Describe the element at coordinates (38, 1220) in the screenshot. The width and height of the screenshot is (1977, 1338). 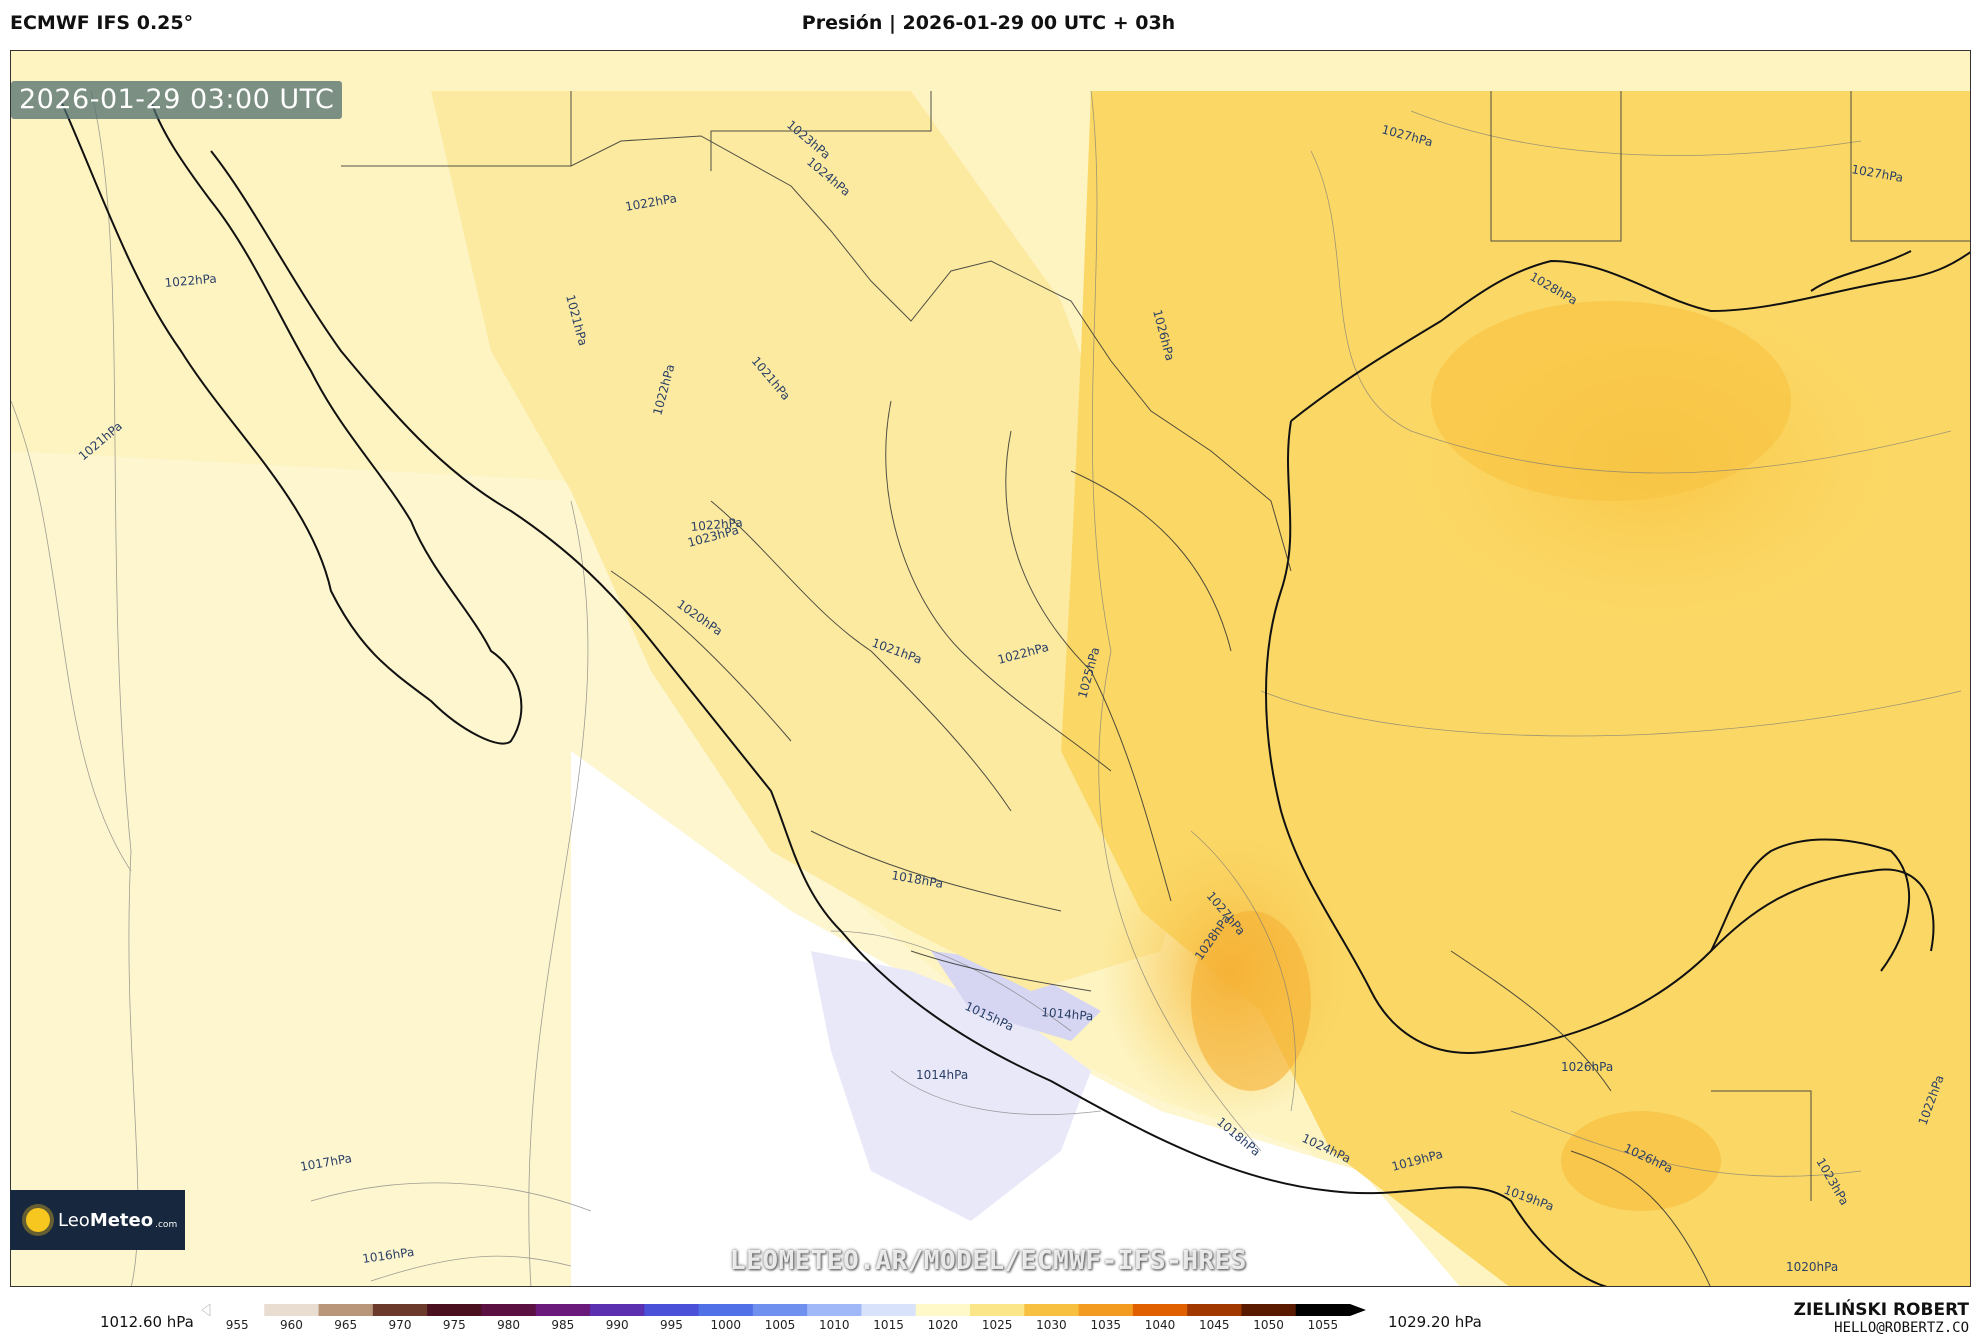
I see `sun-icon` at that location.